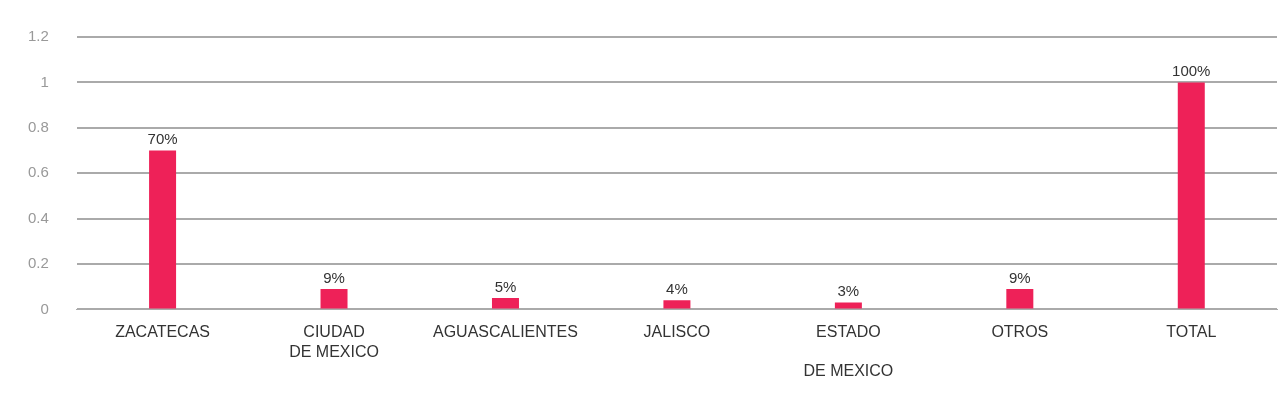 This screenshot has height=400, width=1282. What do you see at coordinates (1191, 332) in the screenshot?
I see `x-tick-label: TOTAL` at bounding box center [1191, 332].